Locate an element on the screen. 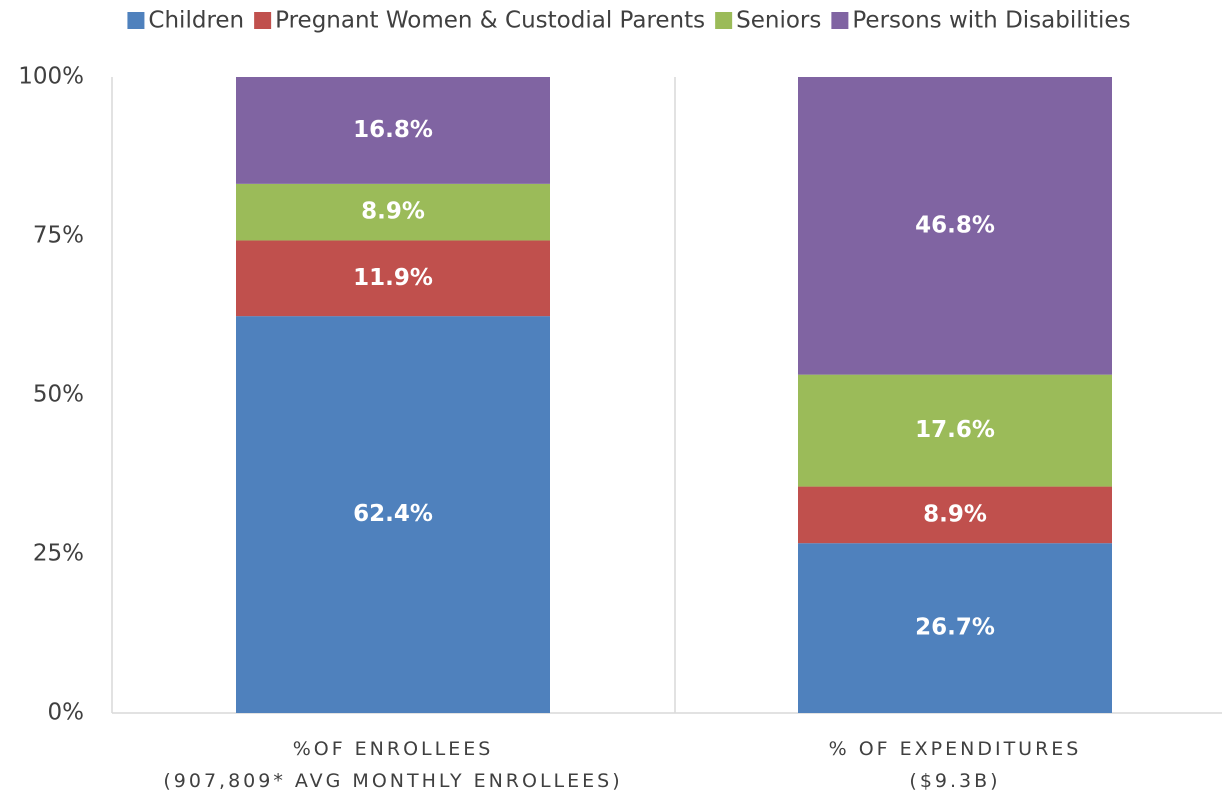 The width and height of the screenshot is (1222, 798). y-tick-label: 0% is located at coordinates (66, 713).